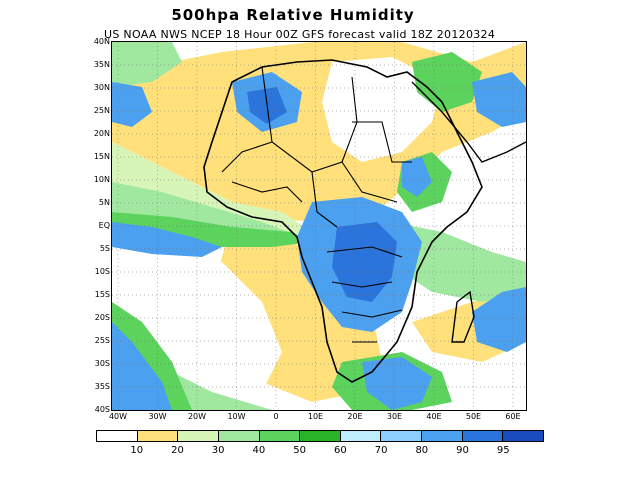 This screenshot has width=640, height=480. I want to click on colorbar-label: 60, so click(340, 450).